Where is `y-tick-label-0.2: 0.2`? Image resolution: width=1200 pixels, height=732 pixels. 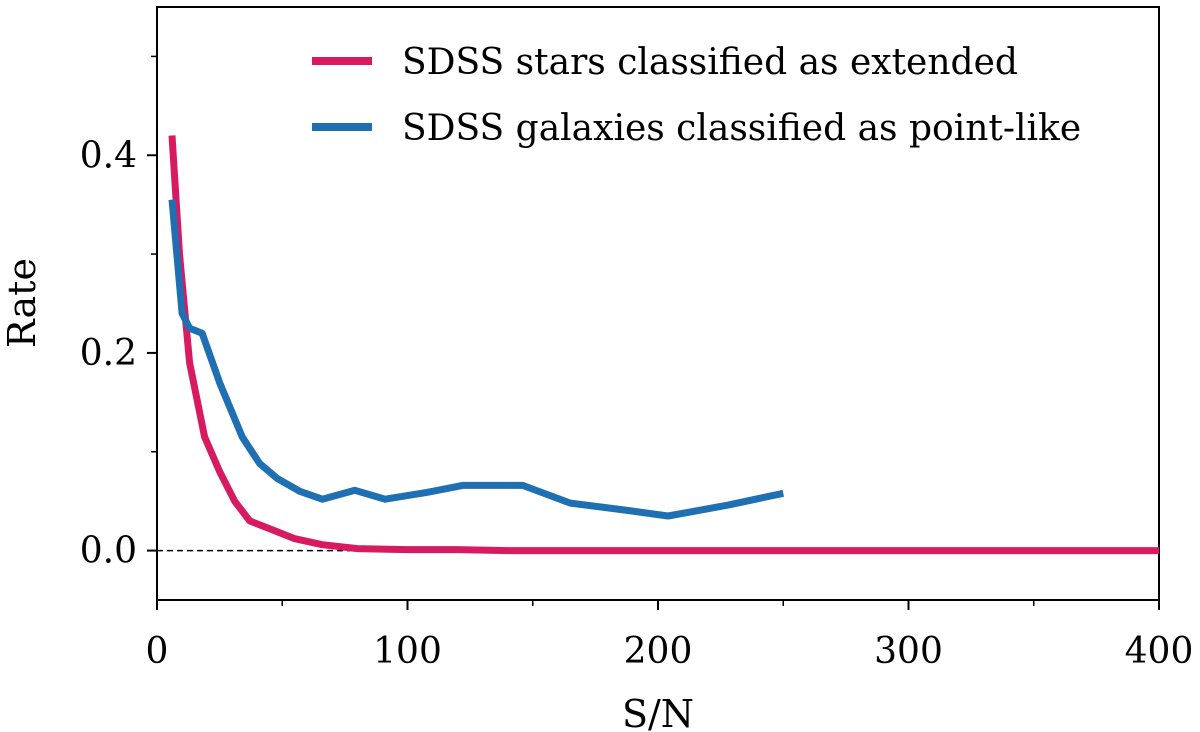 y-tick-label-0.2: 0.2 is located at coordinates (108, 353).